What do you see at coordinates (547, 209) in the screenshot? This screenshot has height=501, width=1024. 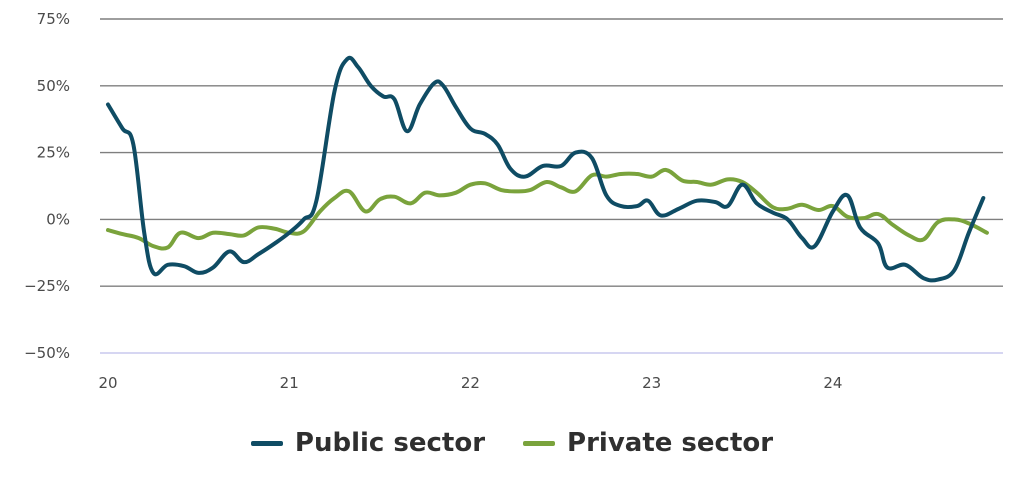 I see `series-line-private-sector` at bounding box center [547, 209].